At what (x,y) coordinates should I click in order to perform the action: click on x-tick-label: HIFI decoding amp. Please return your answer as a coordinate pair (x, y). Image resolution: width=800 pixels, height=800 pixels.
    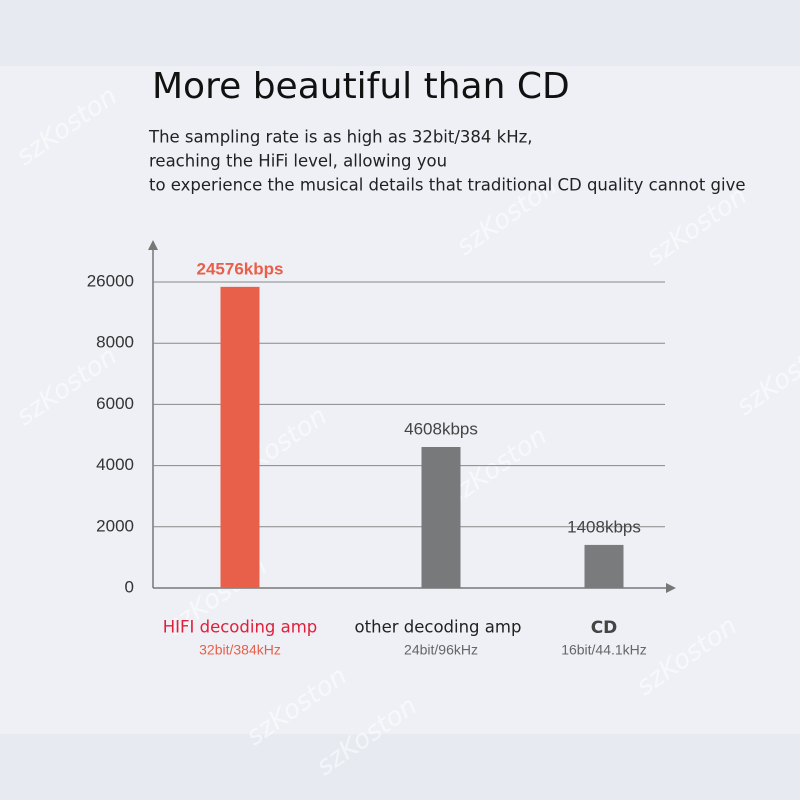
    Looking at the image, I should click on (240, 627).